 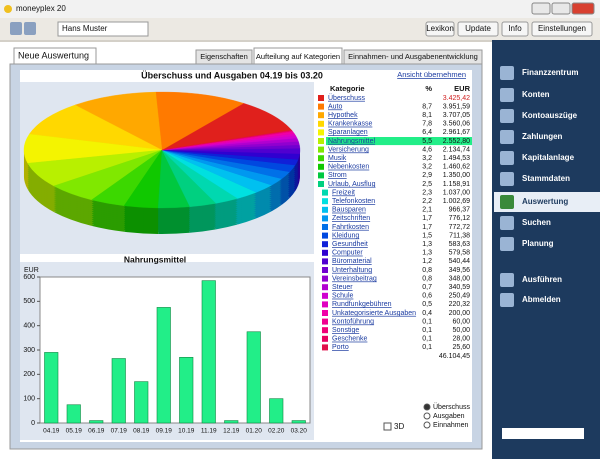 I want to click on sidebar-item: Auswertung, so click(x=545, y=201).